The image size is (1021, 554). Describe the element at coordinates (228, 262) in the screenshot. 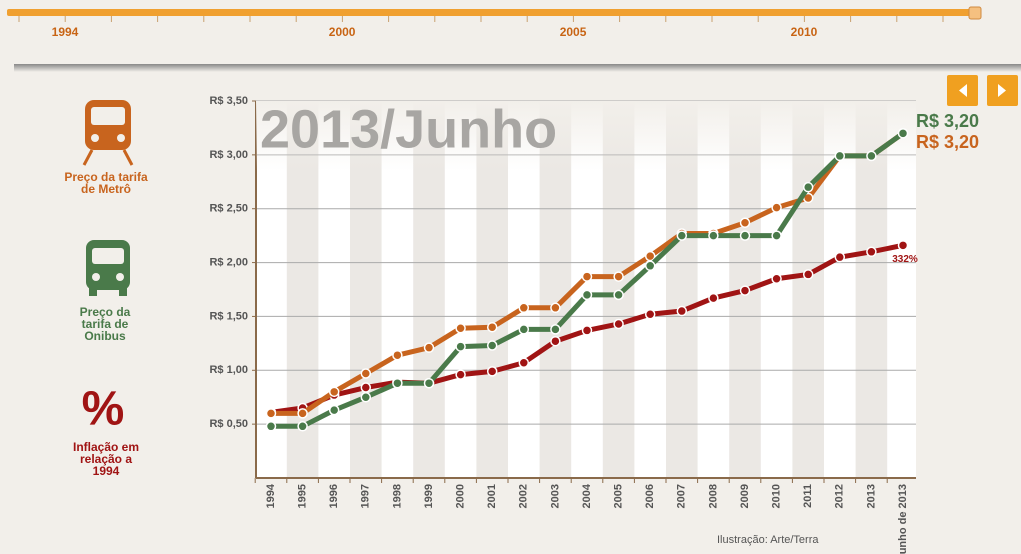

I see `y-tick-label: R$ 2,00` at that location.